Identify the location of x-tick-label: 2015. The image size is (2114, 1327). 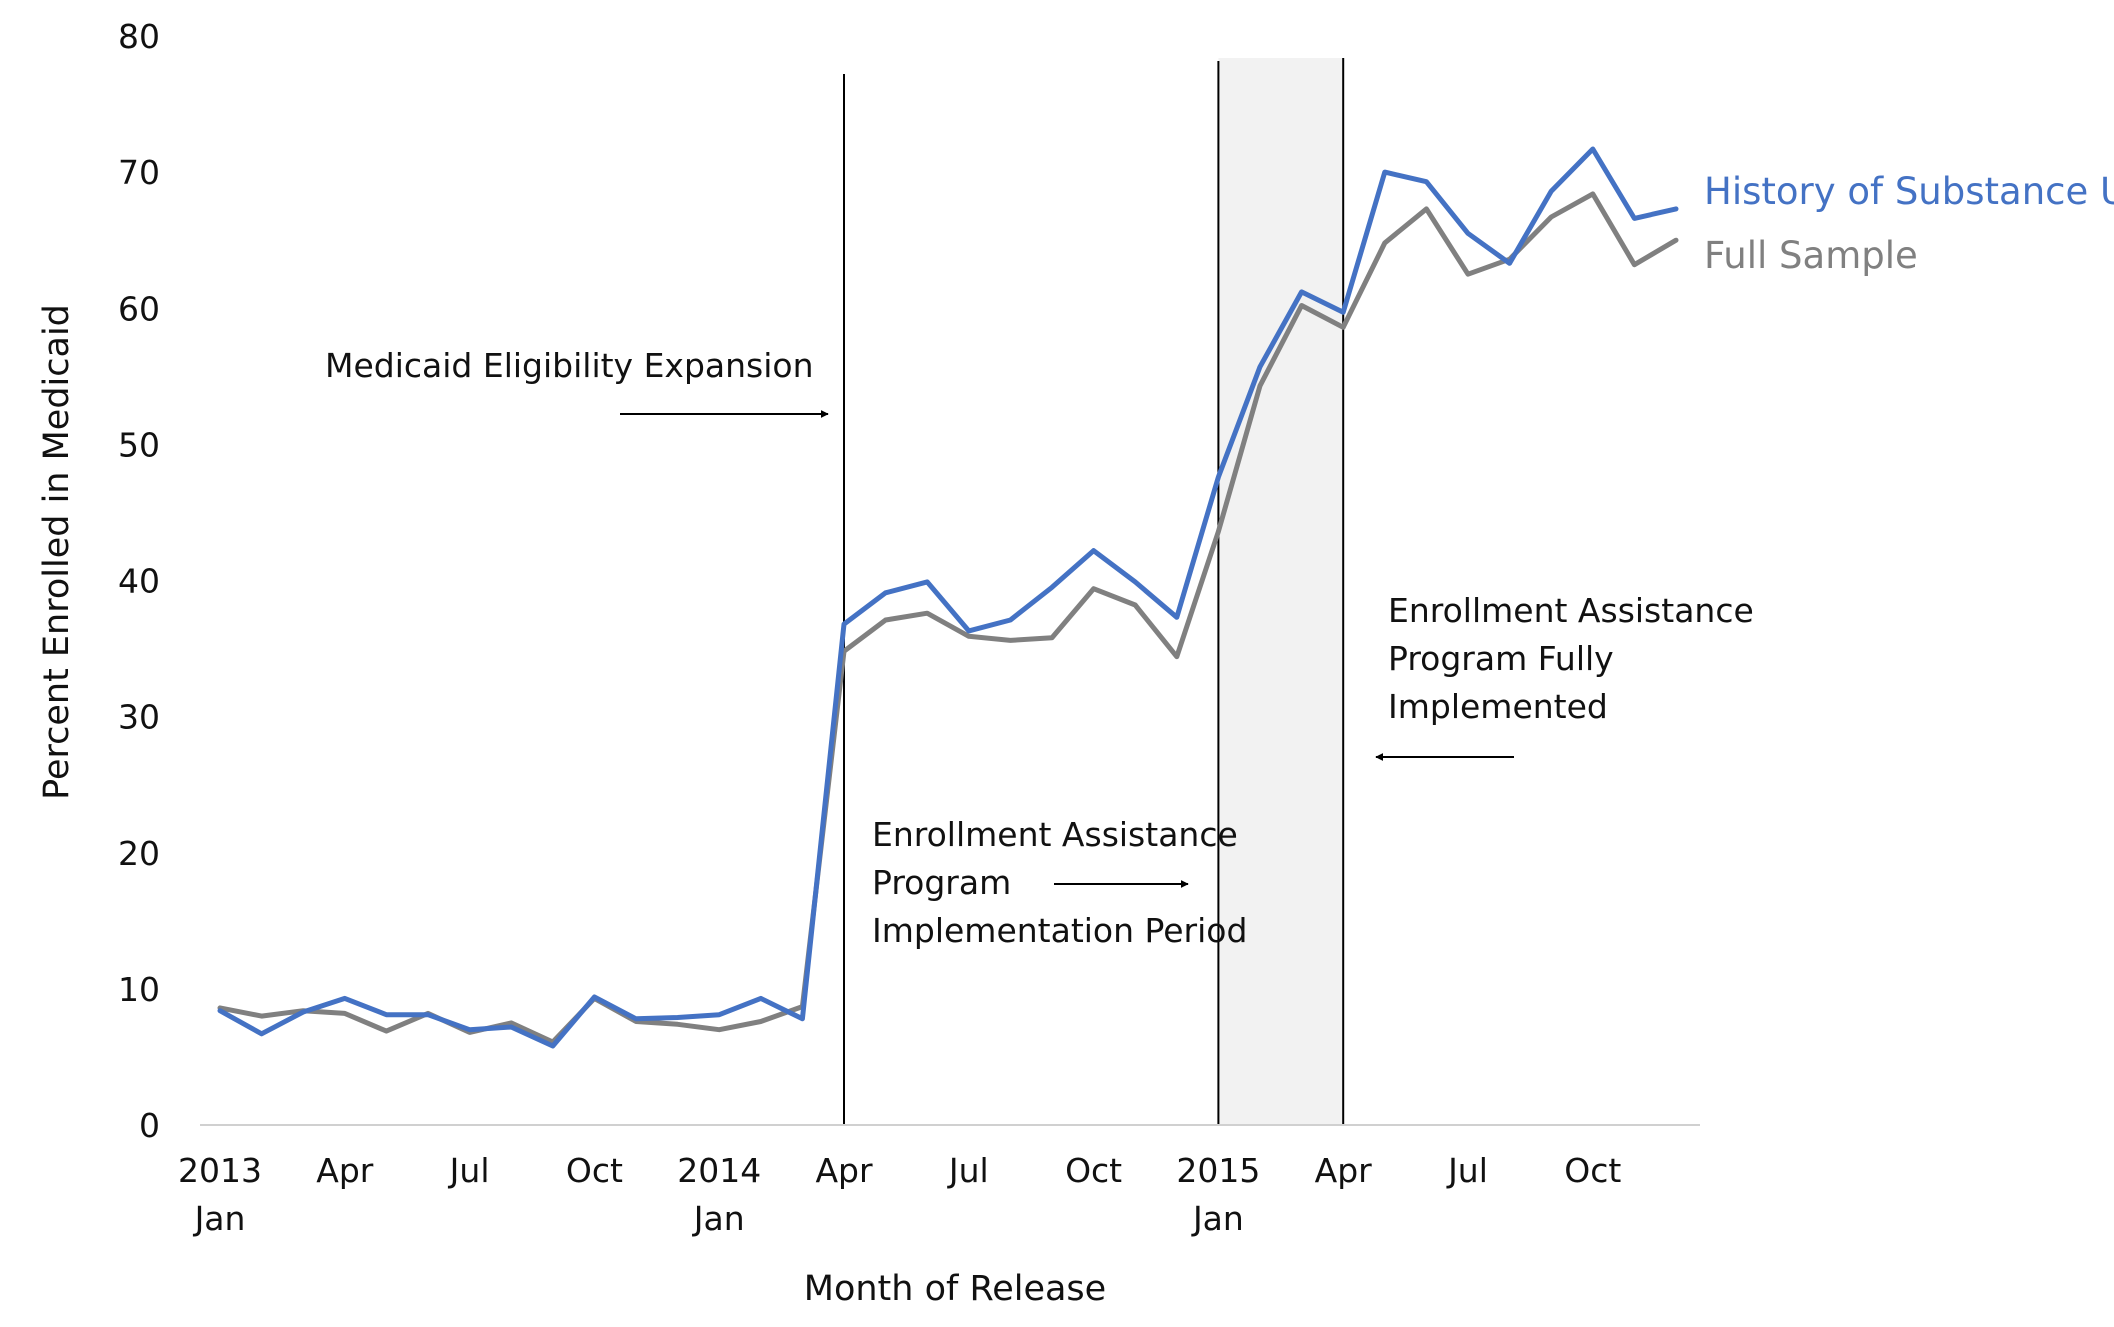
(1218, 1170).